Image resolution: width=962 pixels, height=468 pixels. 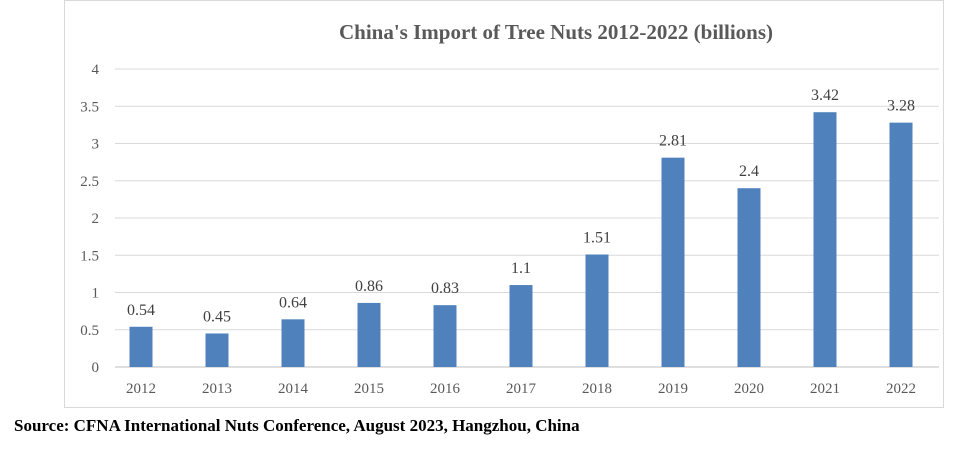 I want to click on x-tick-label: 2014, so click(x=293, y=389).